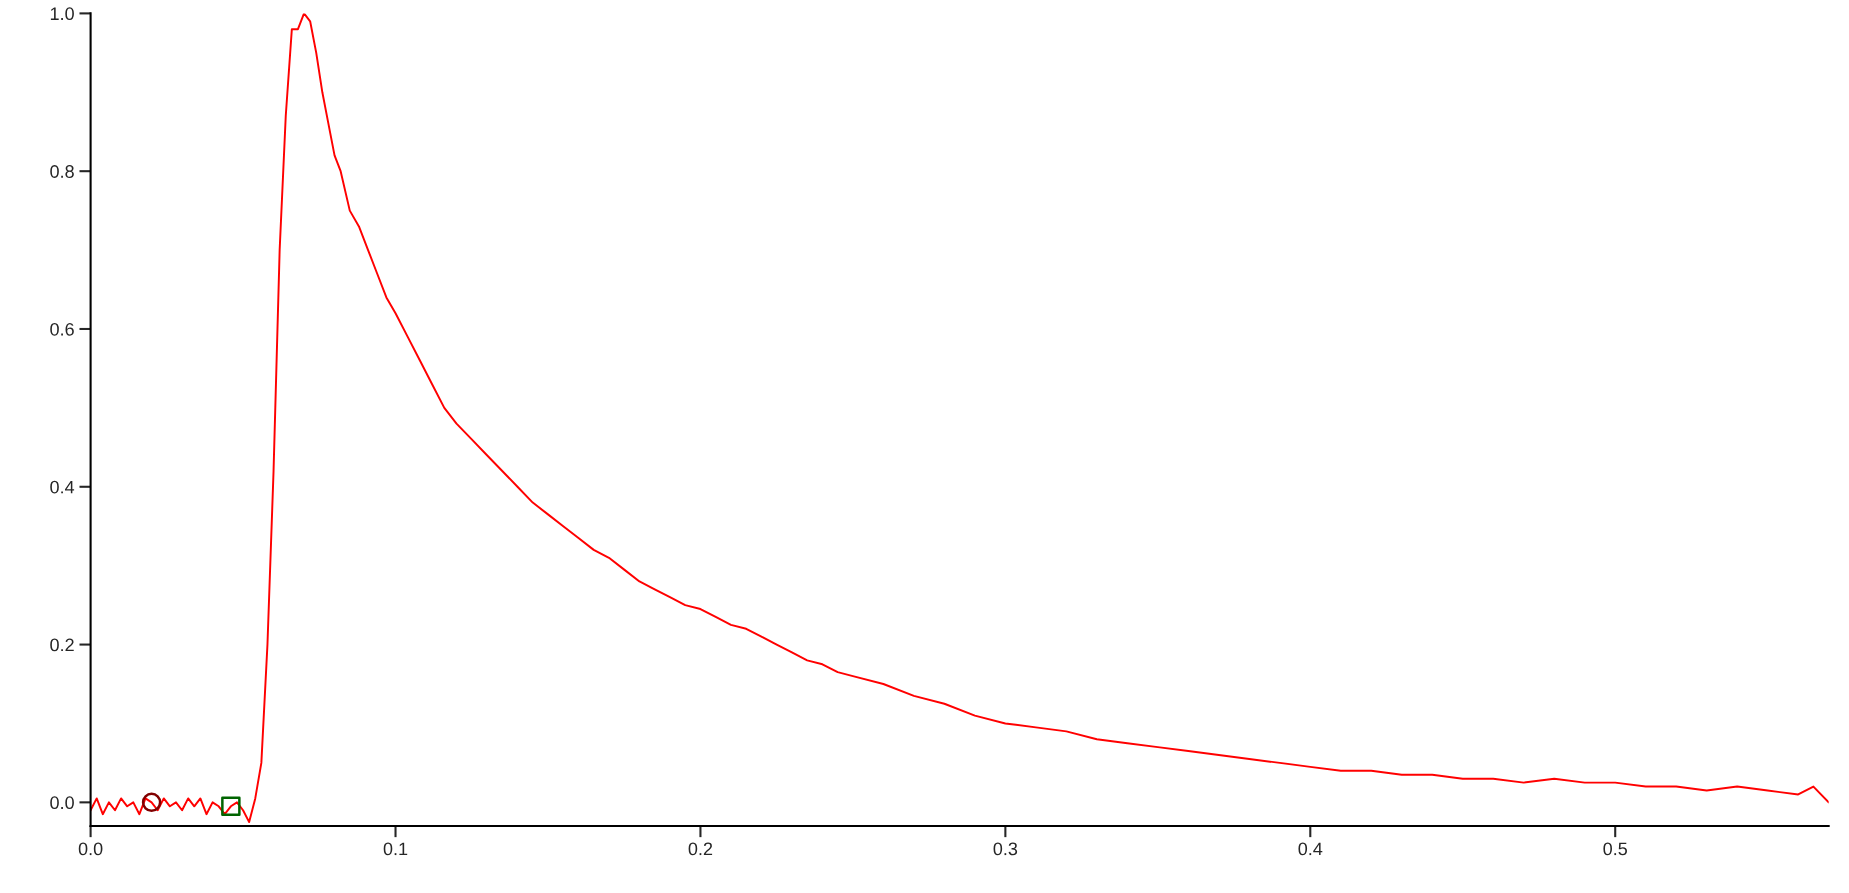 The width and height of the screenshot is (1849, 893). Describe the element at coordinates (62, 171) in the screenshot. I see `y-tick-label: 0.8` at that location.